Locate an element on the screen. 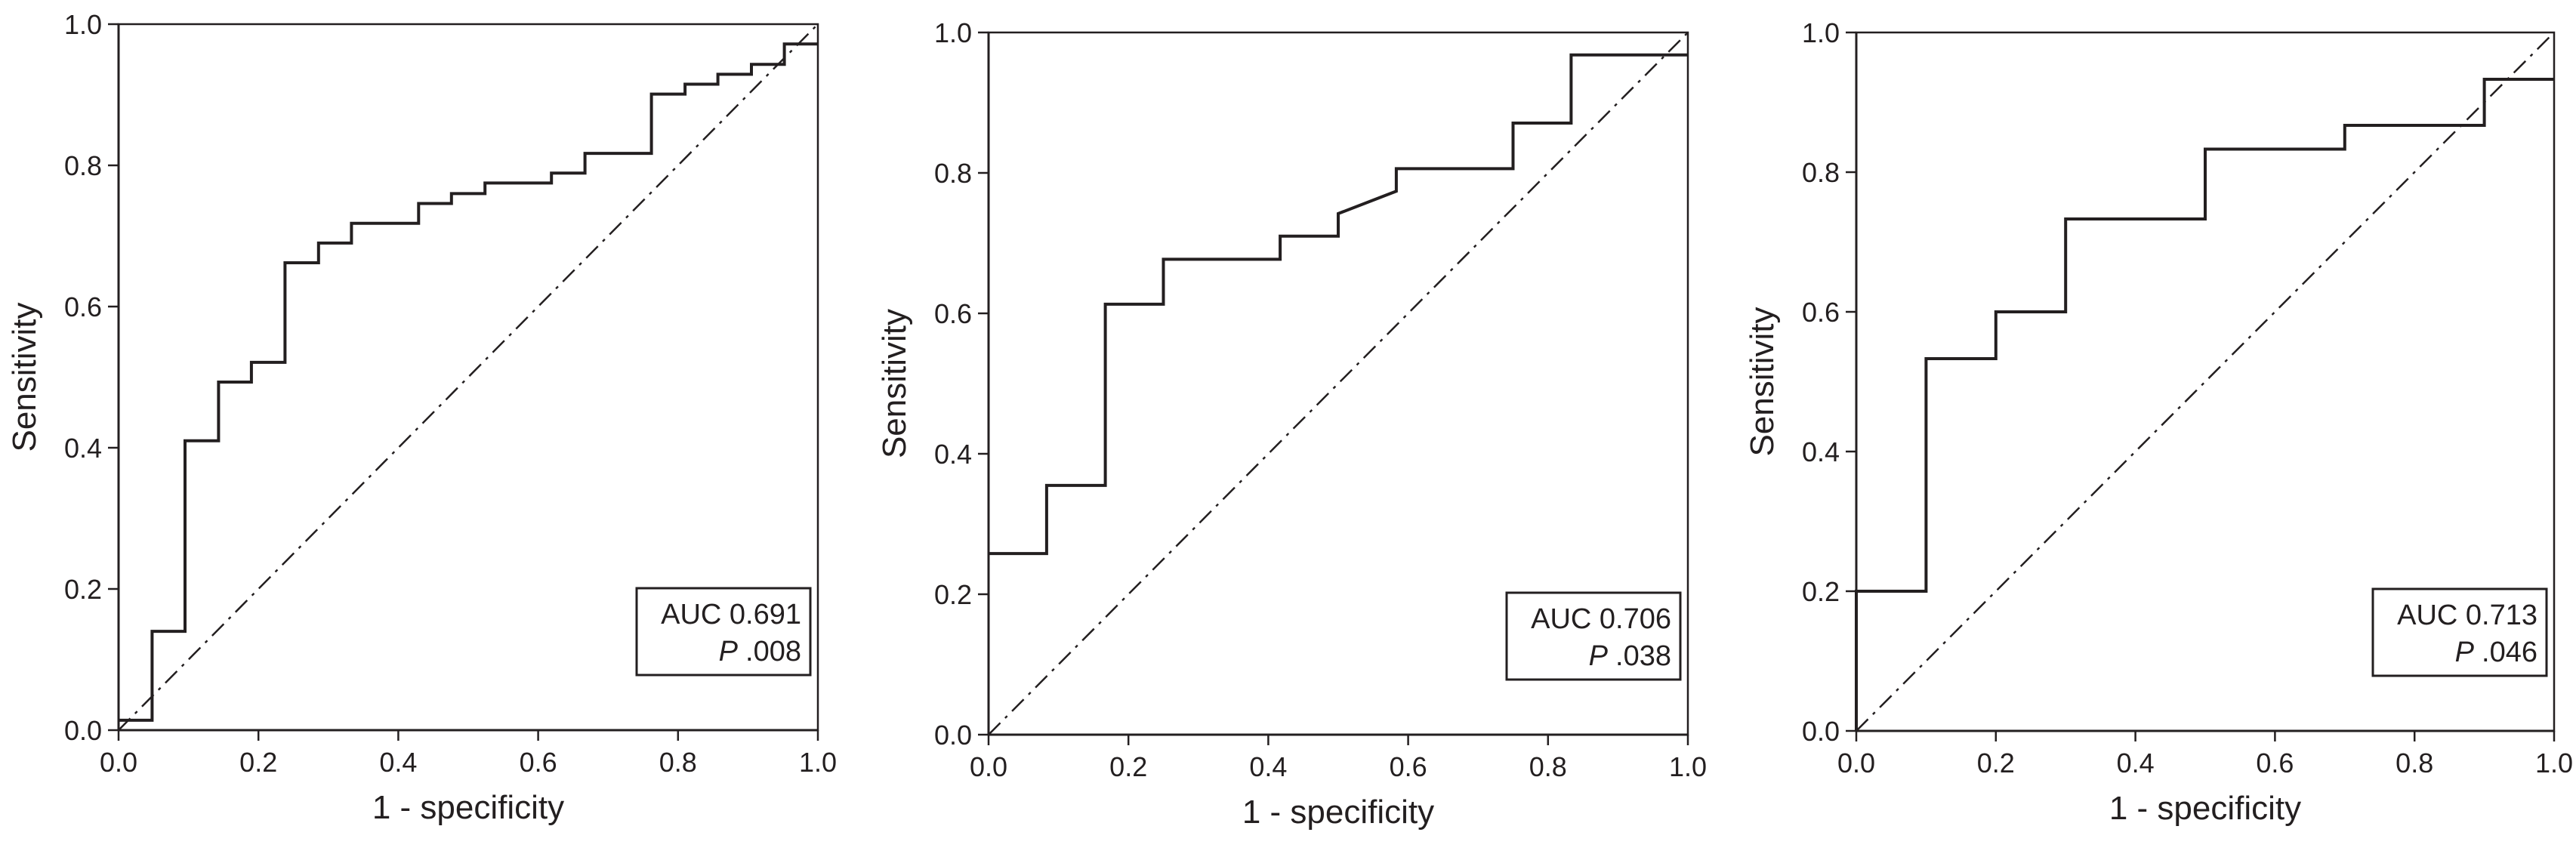 Image resolution: width=2576 pixels, height=857 pixels. auc-value: AUC 0.713 is located at coordinates (2467, 615).